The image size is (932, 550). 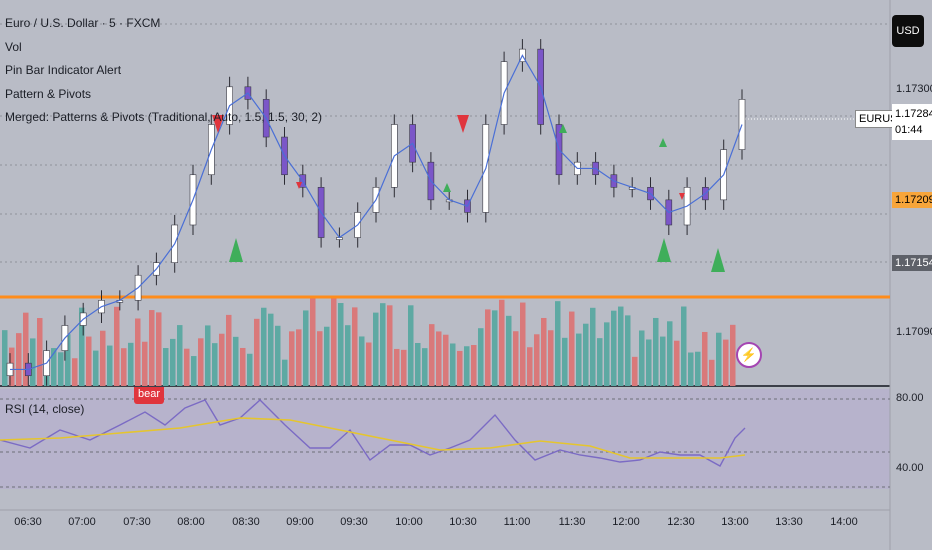 What do you see at coordinates (300, 522) in the screenshot?
I see `time-label: 09:00` at bounding box center [300, 522].